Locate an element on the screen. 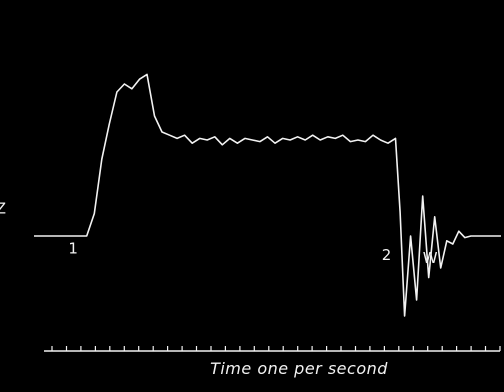 Image resolution: width=504 pixels, height=392 pixels. annotation-2: 2 is located at coordinates (387, 255).